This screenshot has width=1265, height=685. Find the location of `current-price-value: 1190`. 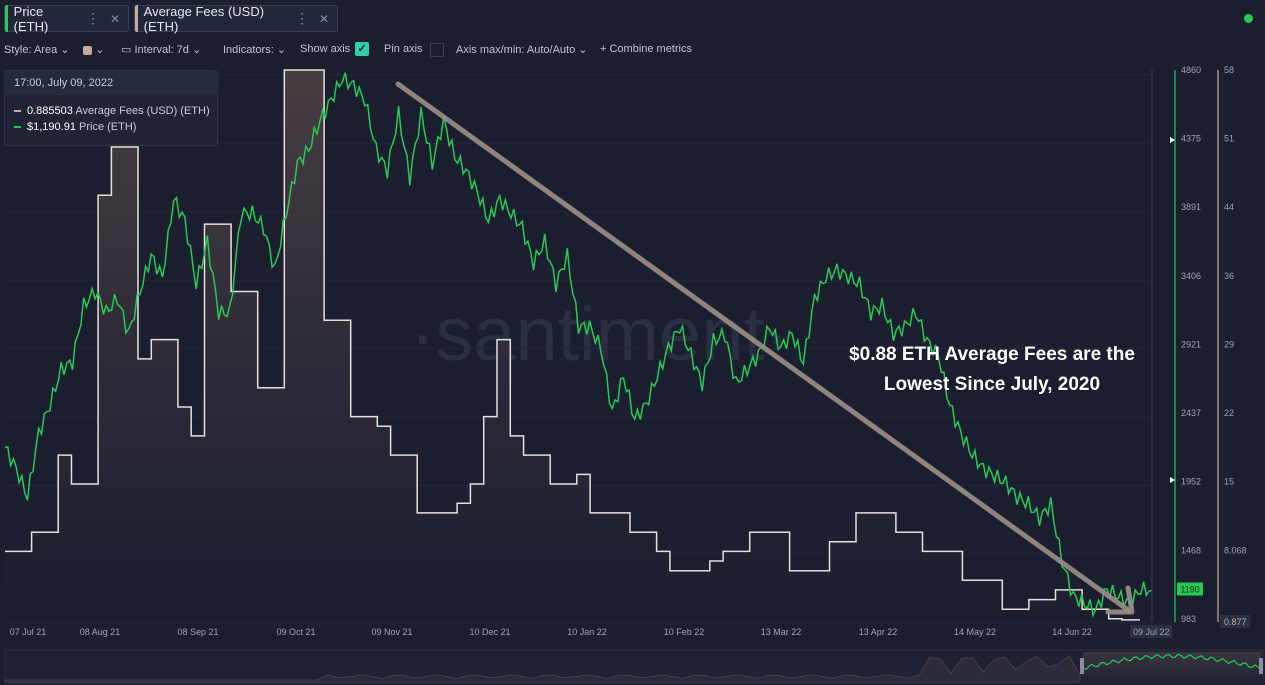

current-price-value: 1190 is located at coordinates (1189, 590).